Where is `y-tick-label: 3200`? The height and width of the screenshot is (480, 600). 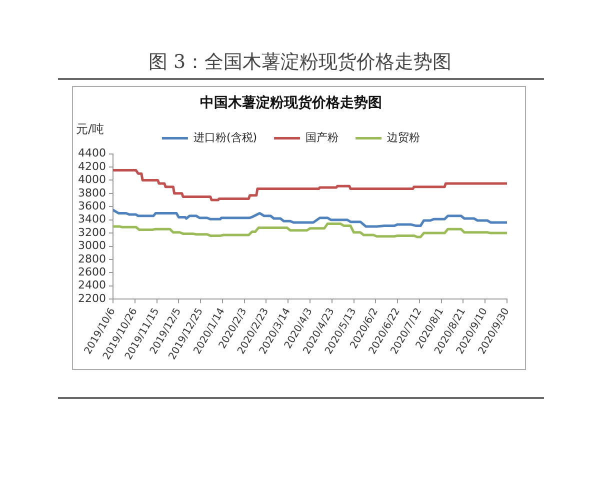 y-tick-label: 3200 is located at coordinates (92, 232).